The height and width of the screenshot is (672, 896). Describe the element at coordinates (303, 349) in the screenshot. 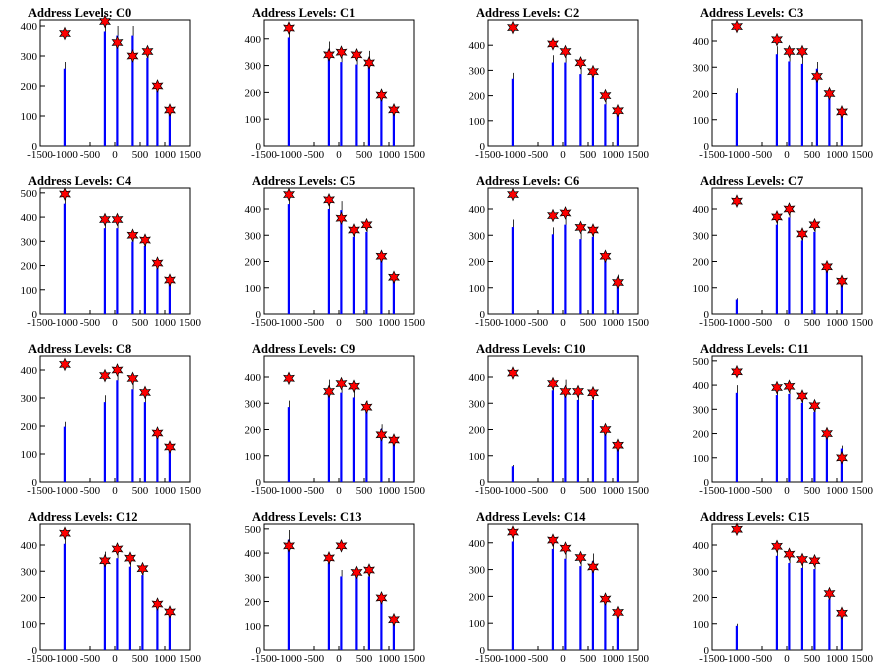

I see `panel-title: Address Levels: C9` at that location.